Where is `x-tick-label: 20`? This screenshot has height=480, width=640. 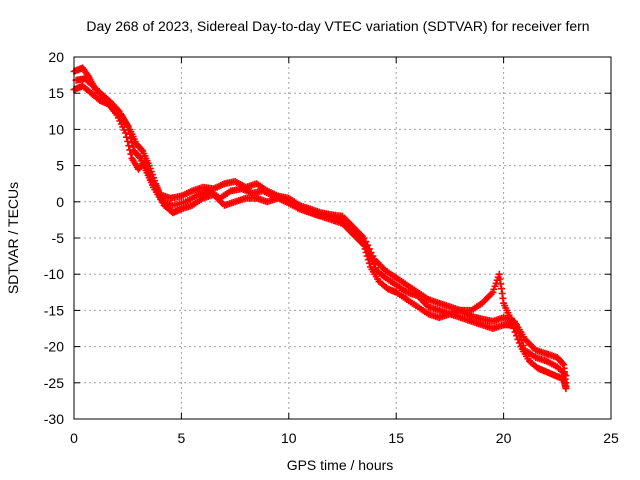
x-tick-label: 20 is located at coordinates (504, 438).